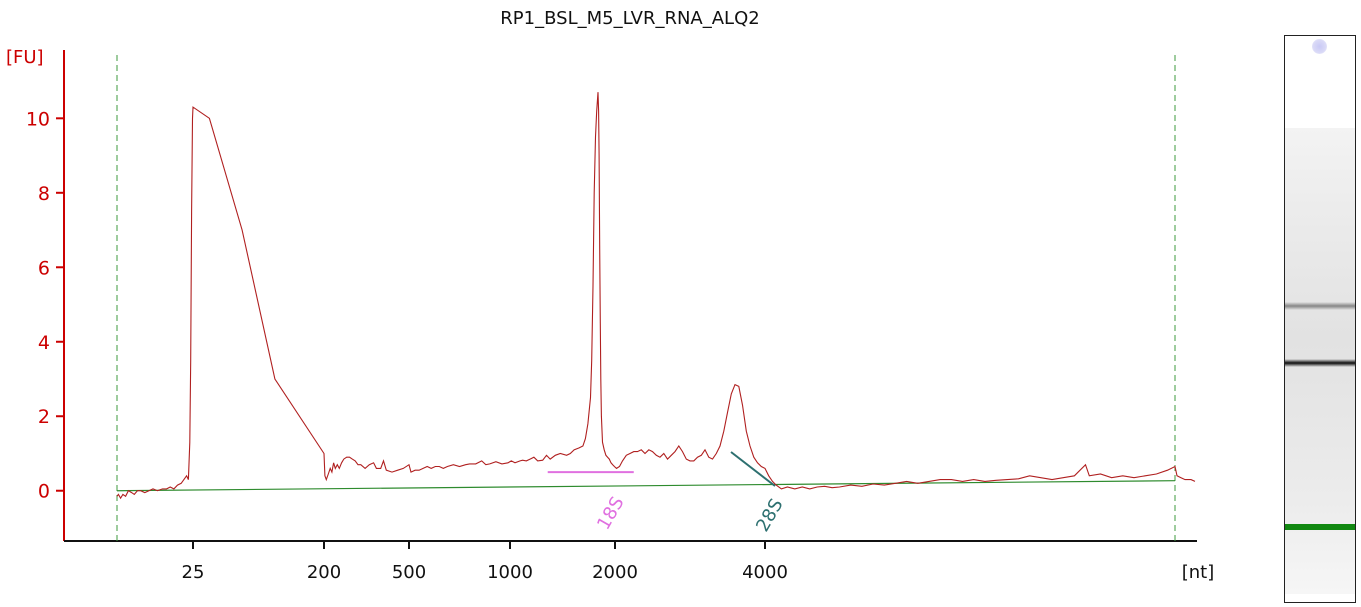 Image resolution: width=1361 pixels, height=607 pixels. I want to click on baseline-line, so click(646, 486).